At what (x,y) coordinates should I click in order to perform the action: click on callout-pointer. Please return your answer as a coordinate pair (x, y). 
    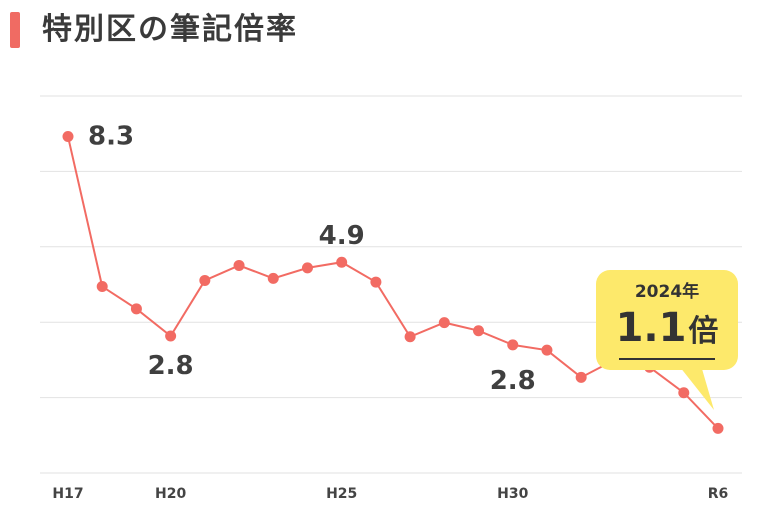
    Looking at the image, I should click on (695, 386).